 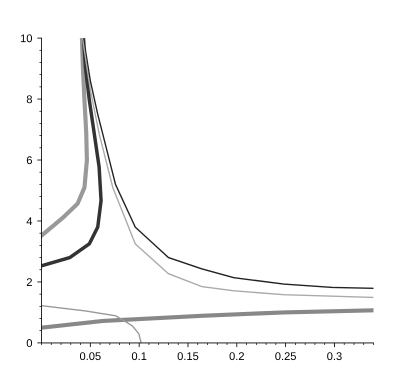 I want to click on y-tick-label: 8, so click(x=29, y=99).